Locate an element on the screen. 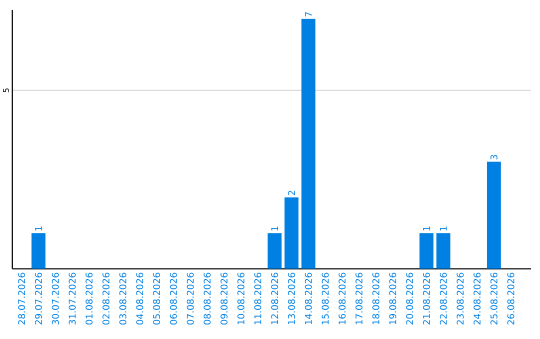  x-tick-label: 15.08.2026 is located at coordinates (325, 298).